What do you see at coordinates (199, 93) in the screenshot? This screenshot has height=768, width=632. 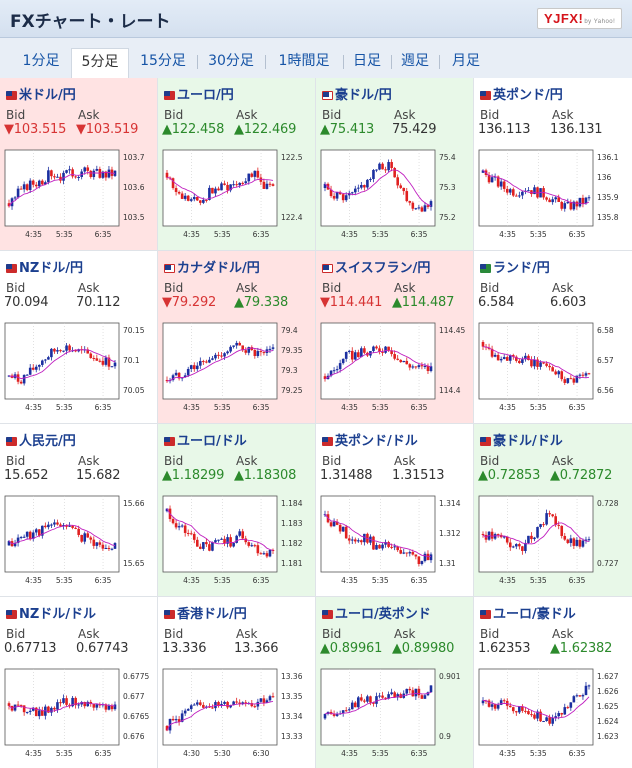 I see `pair-title: ユーロ/円` at bounding box center [199, 93].